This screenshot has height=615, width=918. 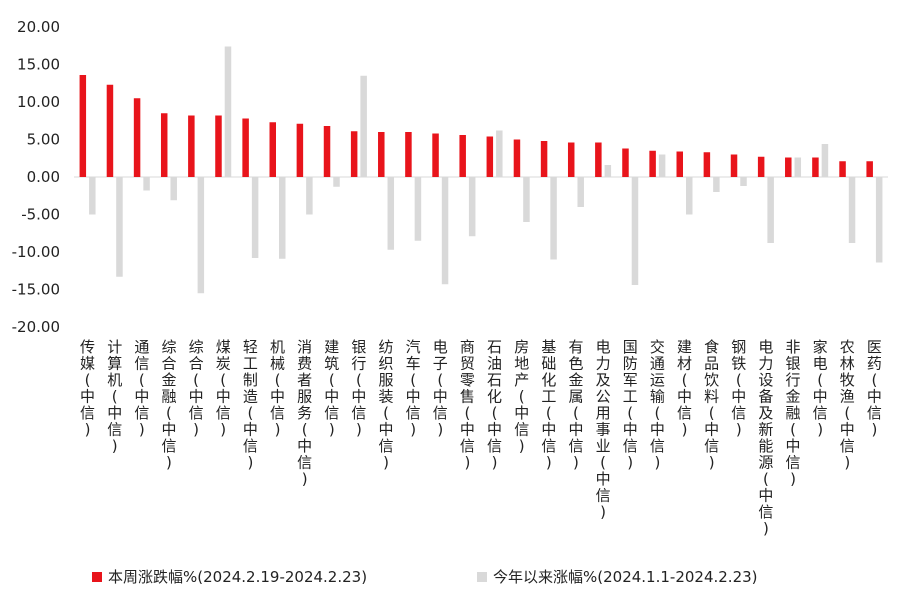 I want to click on x-category-label: 食品饮料(中信), so click(x=711, y=405).